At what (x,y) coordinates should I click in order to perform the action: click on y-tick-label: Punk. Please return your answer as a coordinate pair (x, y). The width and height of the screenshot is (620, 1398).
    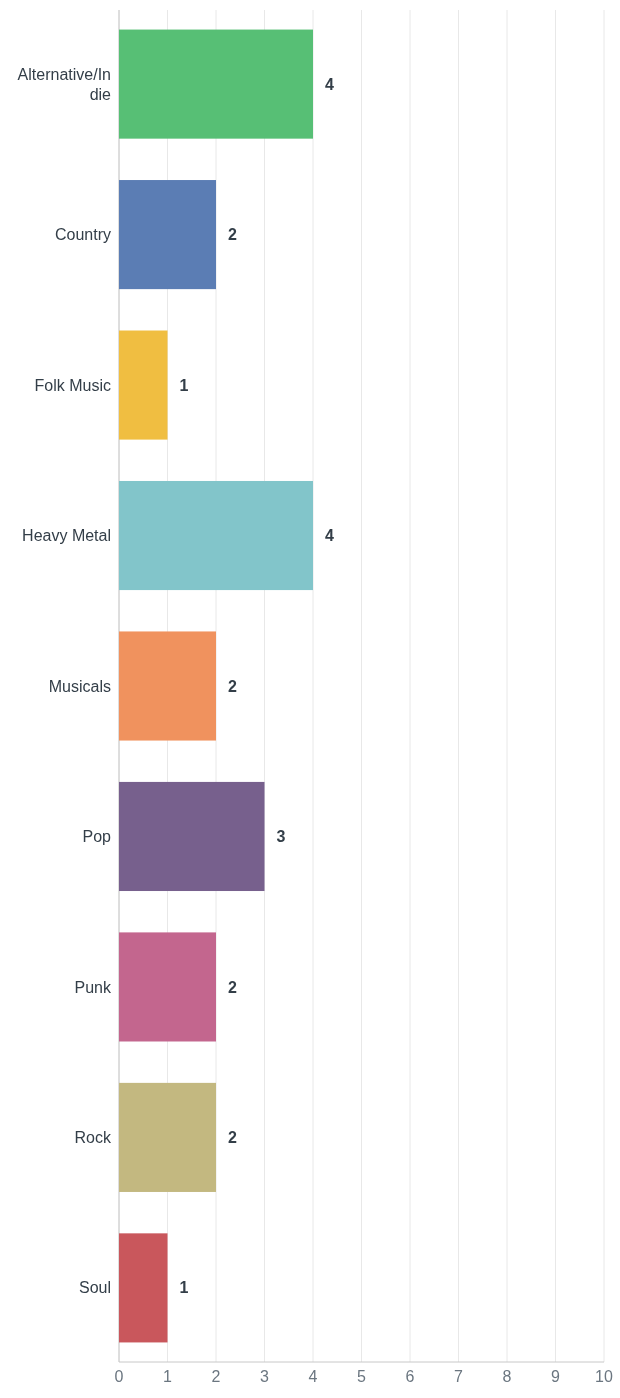
    Looking at the image, I should click on (93, 987).